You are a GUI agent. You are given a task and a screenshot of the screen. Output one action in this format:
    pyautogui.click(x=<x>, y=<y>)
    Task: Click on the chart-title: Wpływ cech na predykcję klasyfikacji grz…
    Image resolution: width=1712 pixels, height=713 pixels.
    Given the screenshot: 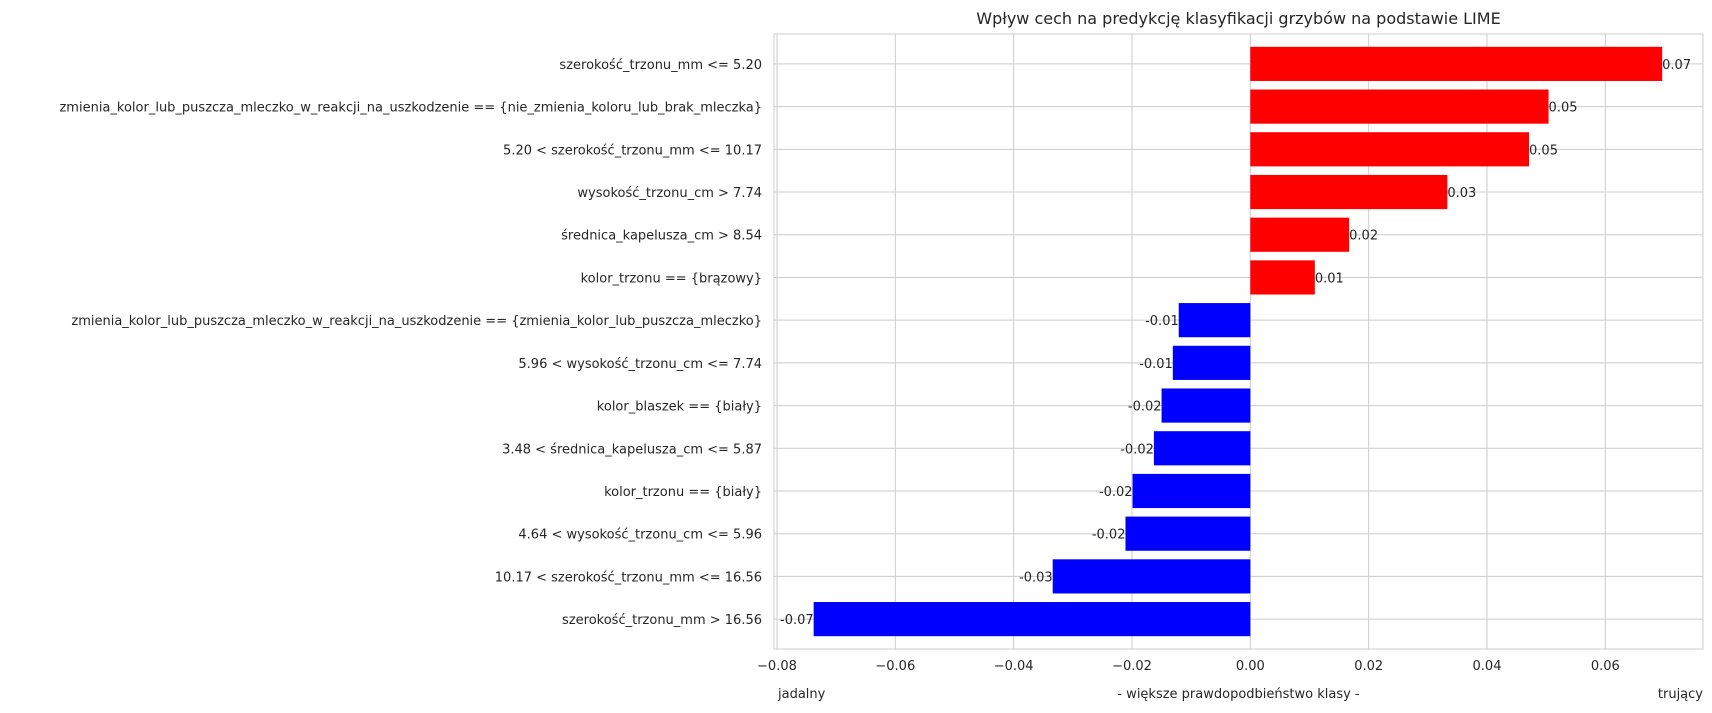 What is the action you would take?
    pyautogui.click(x=1238, y=18)
    